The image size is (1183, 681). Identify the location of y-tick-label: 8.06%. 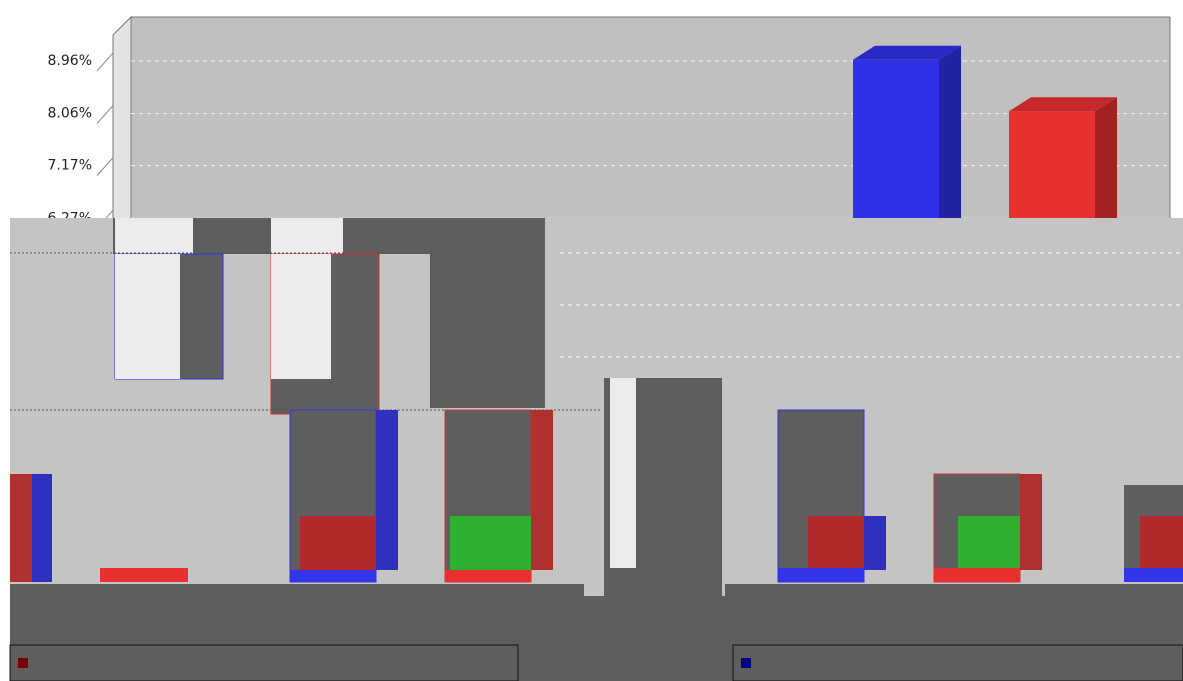
(70, 114).